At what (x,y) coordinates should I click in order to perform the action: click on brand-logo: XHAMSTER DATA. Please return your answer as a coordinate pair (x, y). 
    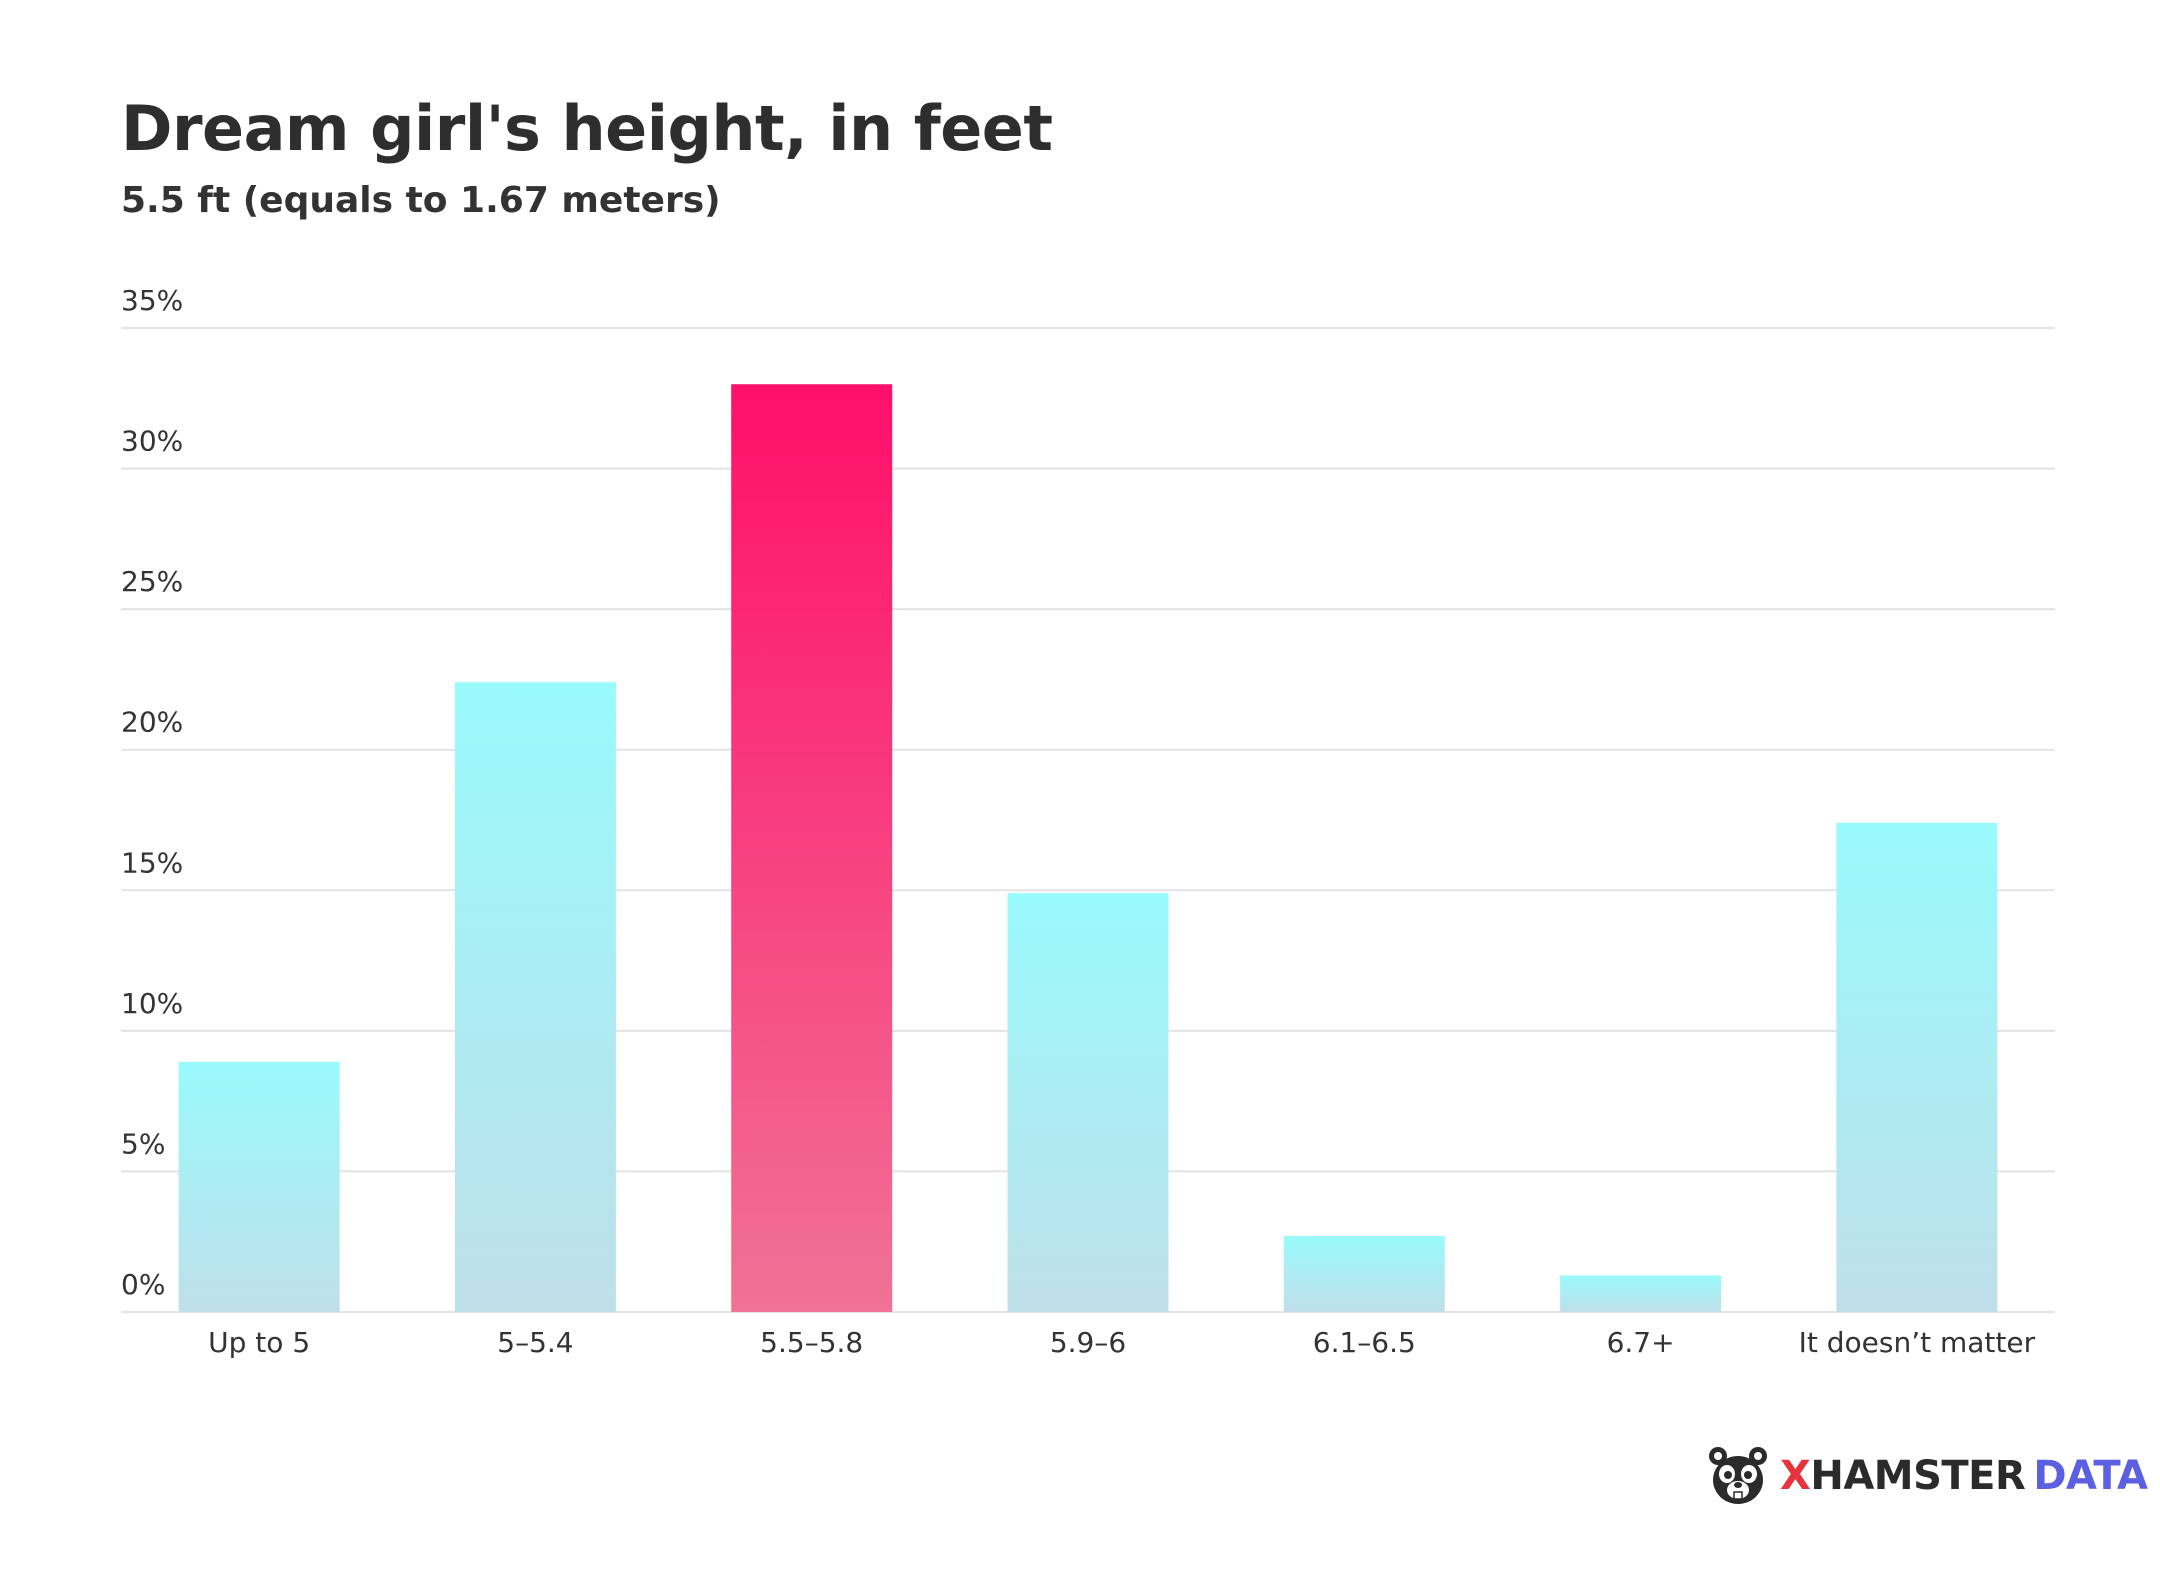
    Looking at the image, I should click on (1927, 1476).